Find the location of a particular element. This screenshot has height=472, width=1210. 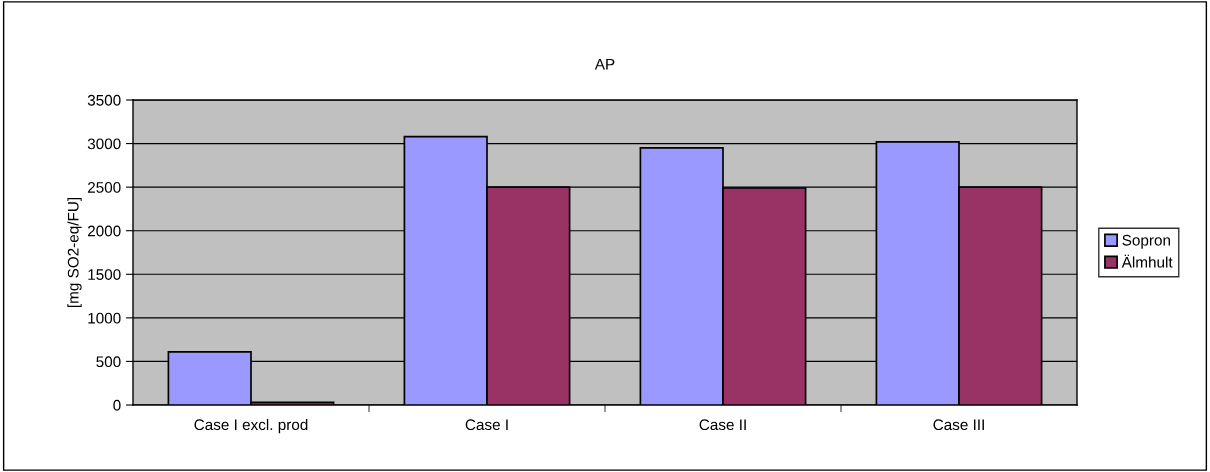

x-tick-label: Case I excl. prod is located at coordinates (251, 426).